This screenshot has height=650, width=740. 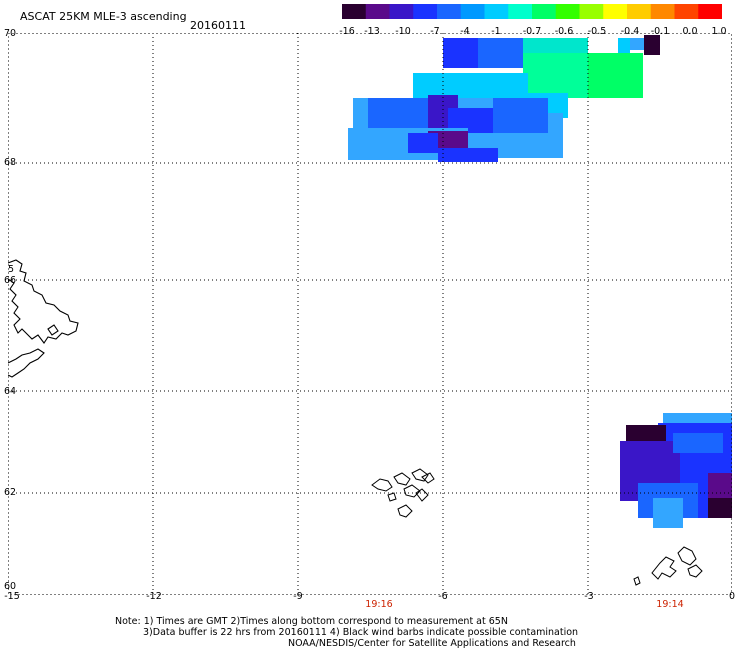 I want to click on lat-label: 60, so click(x=10, y=586).